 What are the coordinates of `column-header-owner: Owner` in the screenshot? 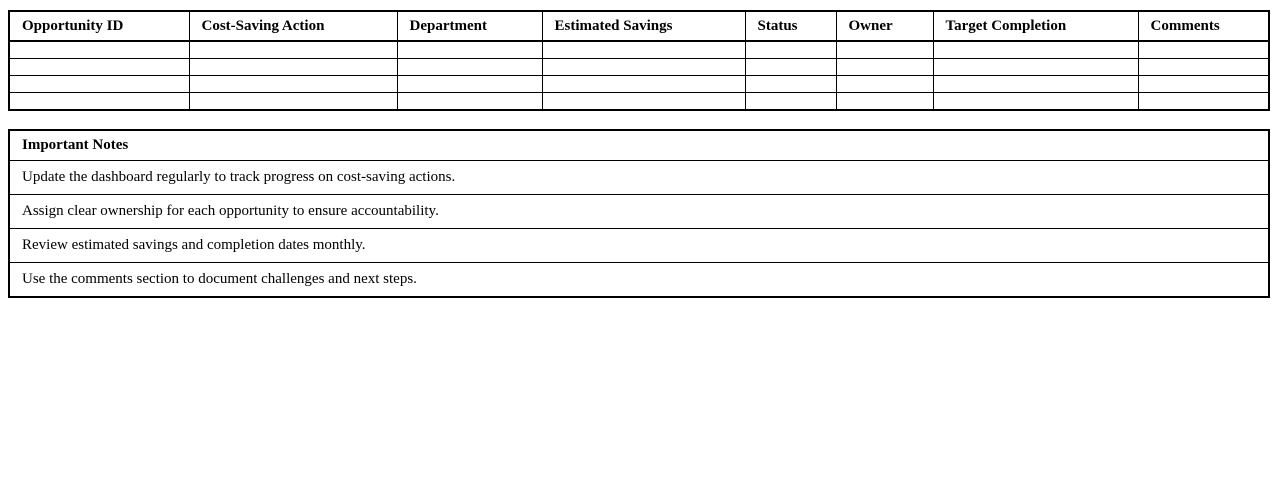 It's located at (884, 26).